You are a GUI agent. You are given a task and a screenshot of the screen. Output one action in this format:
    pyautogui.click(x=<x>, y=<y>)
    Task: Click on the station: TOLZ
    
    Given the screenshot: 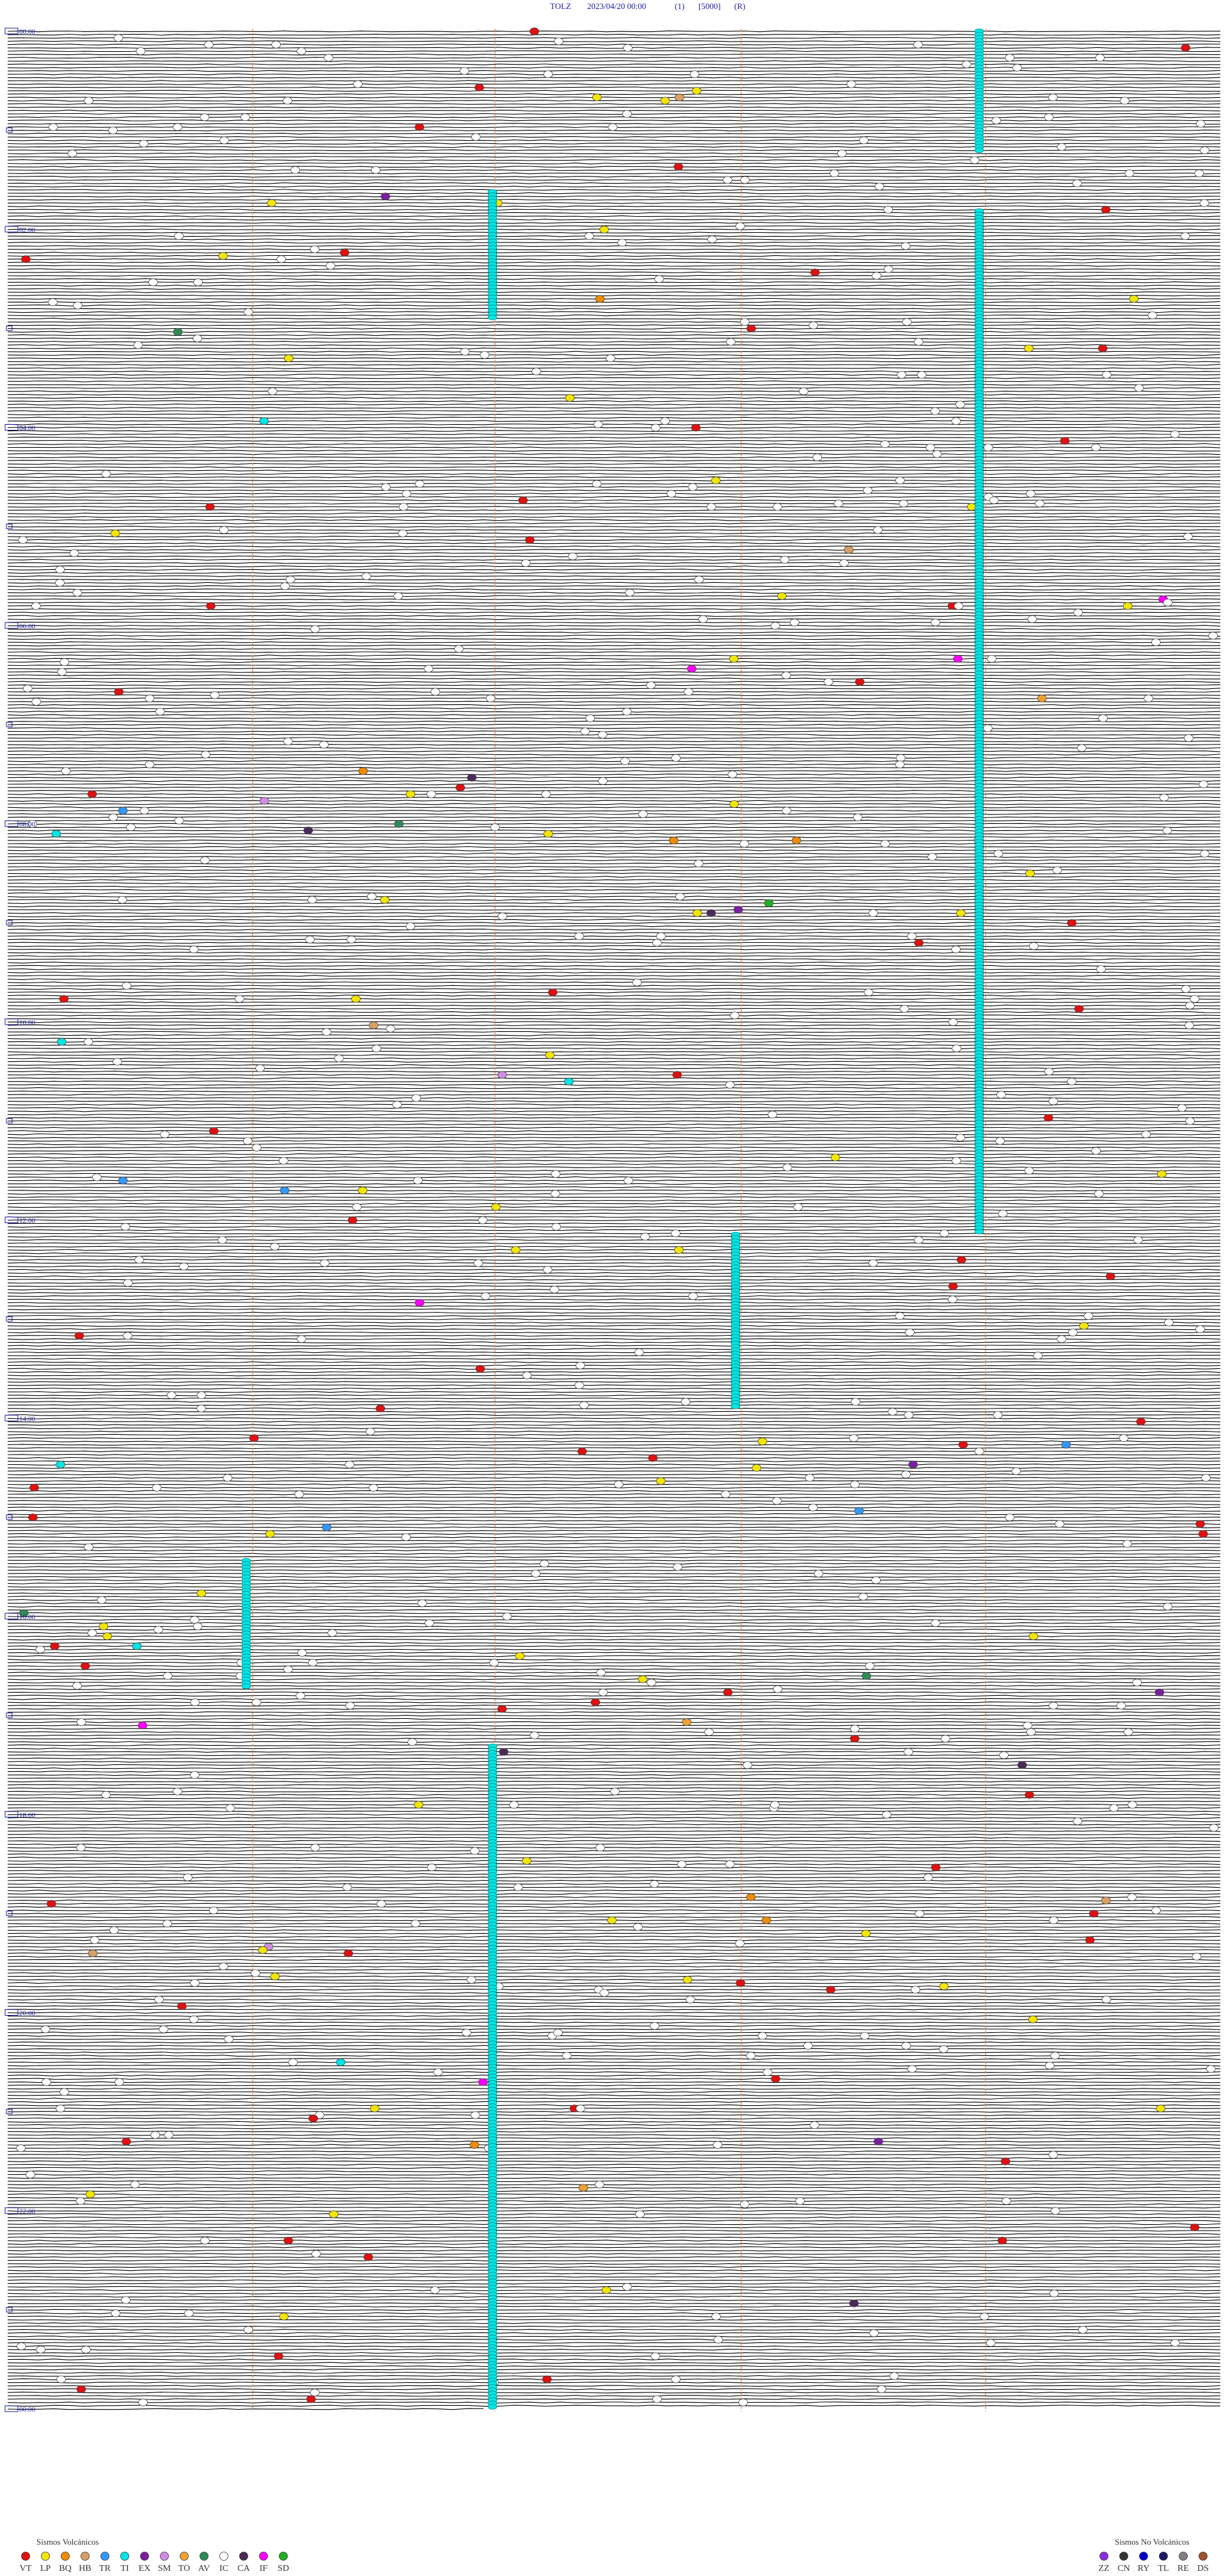 What is the action you would take?
    pyautogui.click(x=560, y=6)
    